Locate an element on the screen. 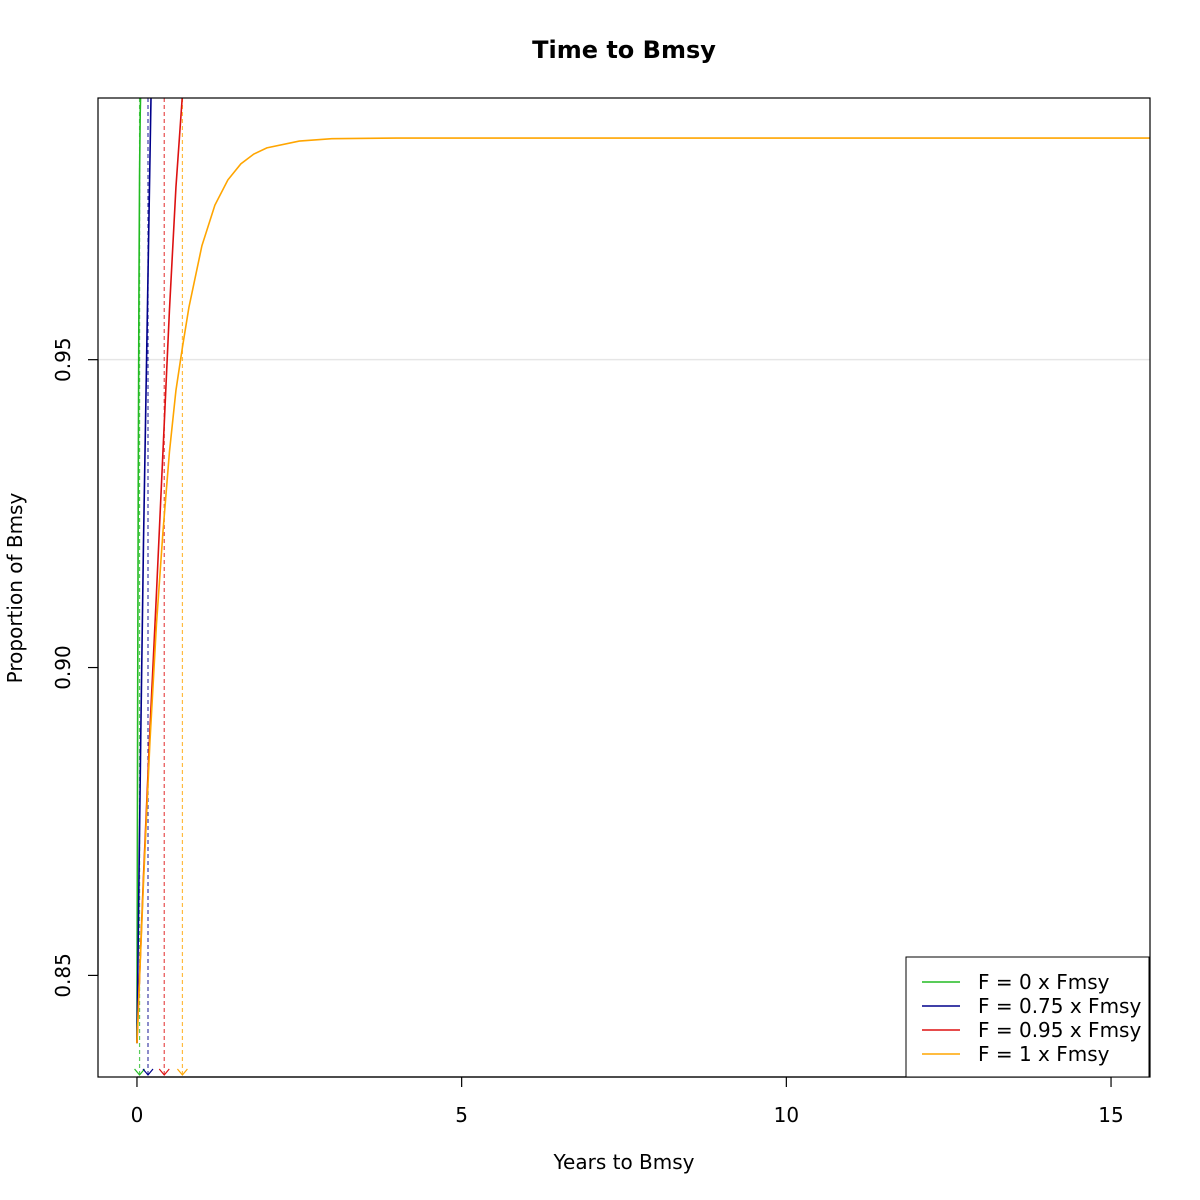 This screenshot has height=1200, width=1200. x-tick-label: 15 is located at coordinates (1110, 1115).